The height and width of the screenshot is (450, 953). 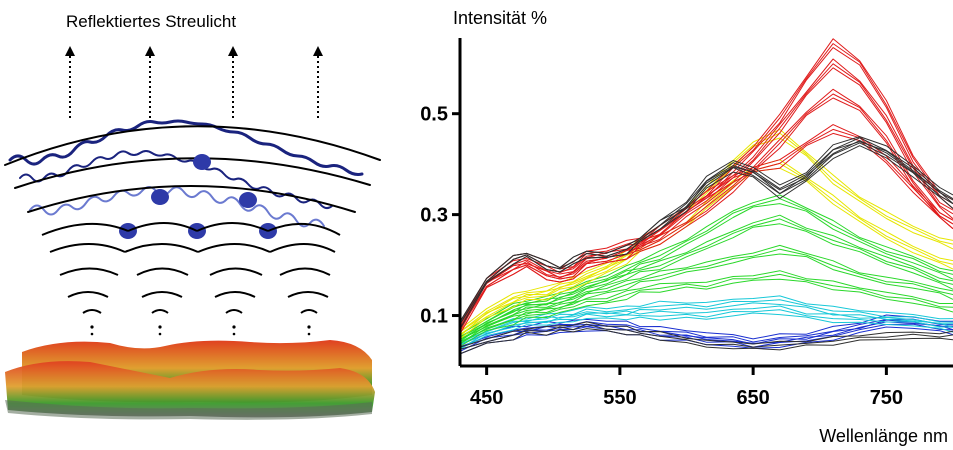 What do you see at coordinates (194, 87) in the screenshot?
I see `reflected-light-arrows` at bounding box center [194, 87].